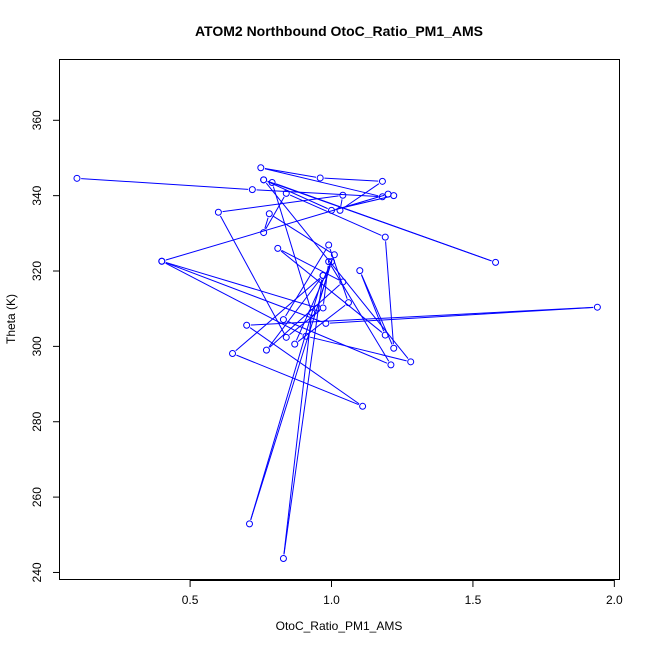 The image size is (650, 650). What do you see at coordinates (402, 593) in the screenshot?
I see `x-axis: 0.5 1.0 1.5 2.0` at bounding box center [402, 593].